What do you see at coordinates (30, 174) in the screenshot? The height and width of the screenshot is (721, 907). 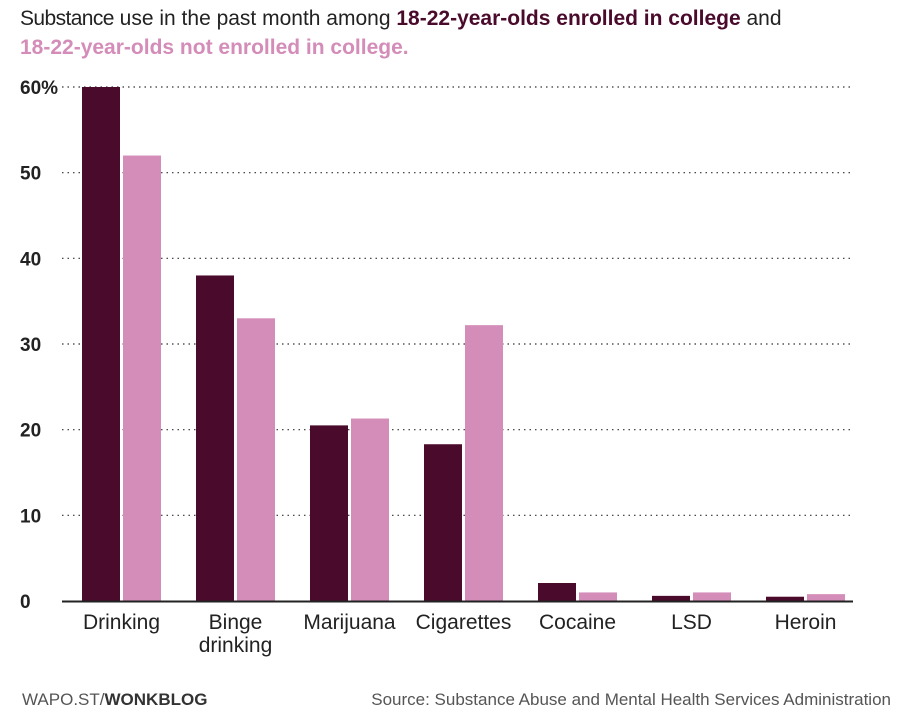 I see `y-tick-label: 50` at bounding box center [30, 174].